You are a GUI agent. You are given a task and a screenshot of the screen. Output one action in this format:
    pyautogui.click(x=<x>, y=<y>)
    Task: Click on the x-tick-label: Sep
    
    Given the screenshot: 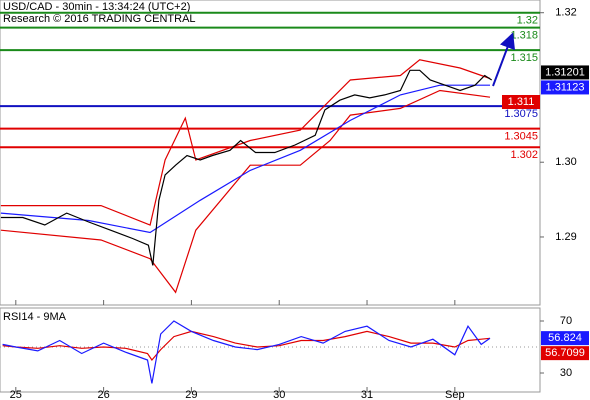 What is the action you would take?
    pyautogui.click(x=455, y=394)
    